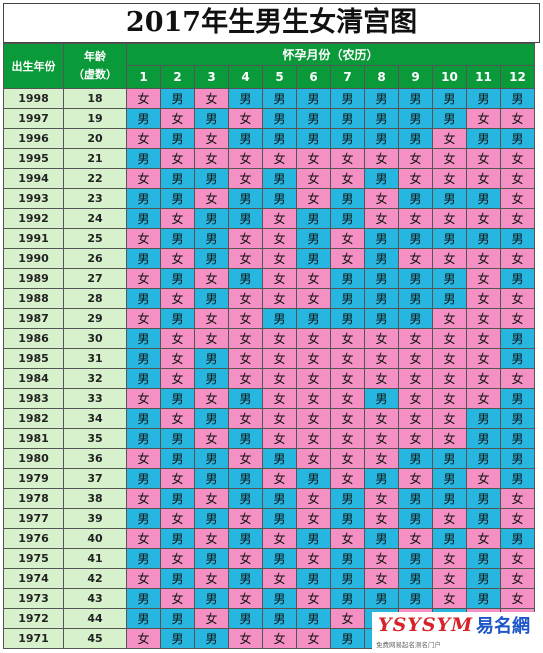 The width and height of the screenshot is (543, 653). I want to click on birth-year-cell: 1977, so click(33, 518).